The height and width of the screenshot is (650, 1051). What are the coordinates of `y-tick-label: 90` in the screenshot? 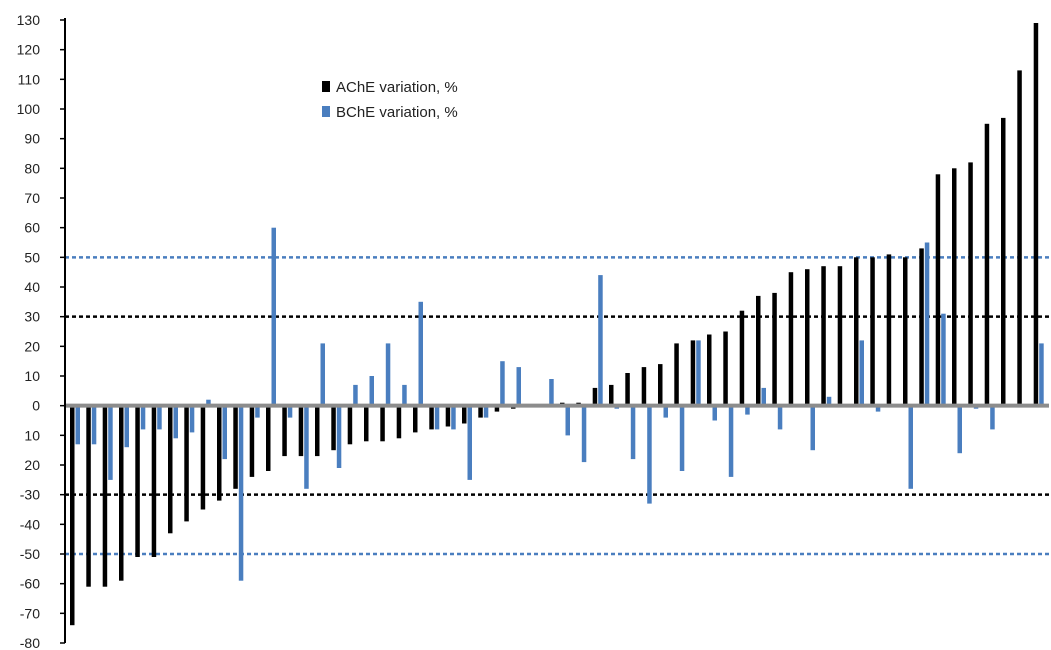 It's located at (32, 139).